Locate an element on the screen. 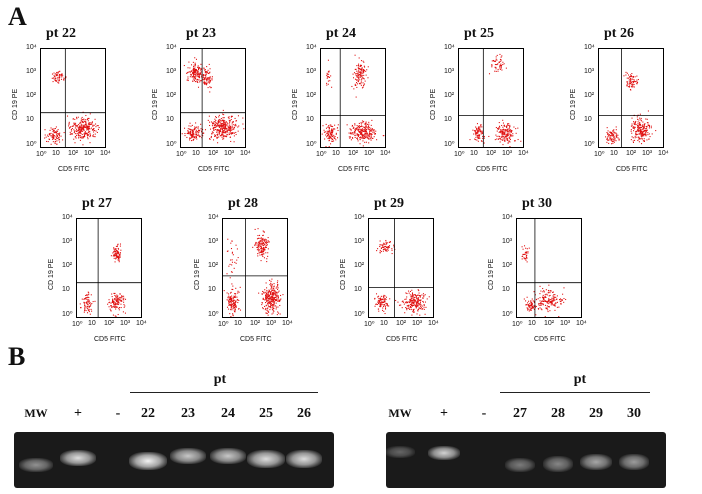  y-tick-label: 10³ is located at coordinates (171, 71).